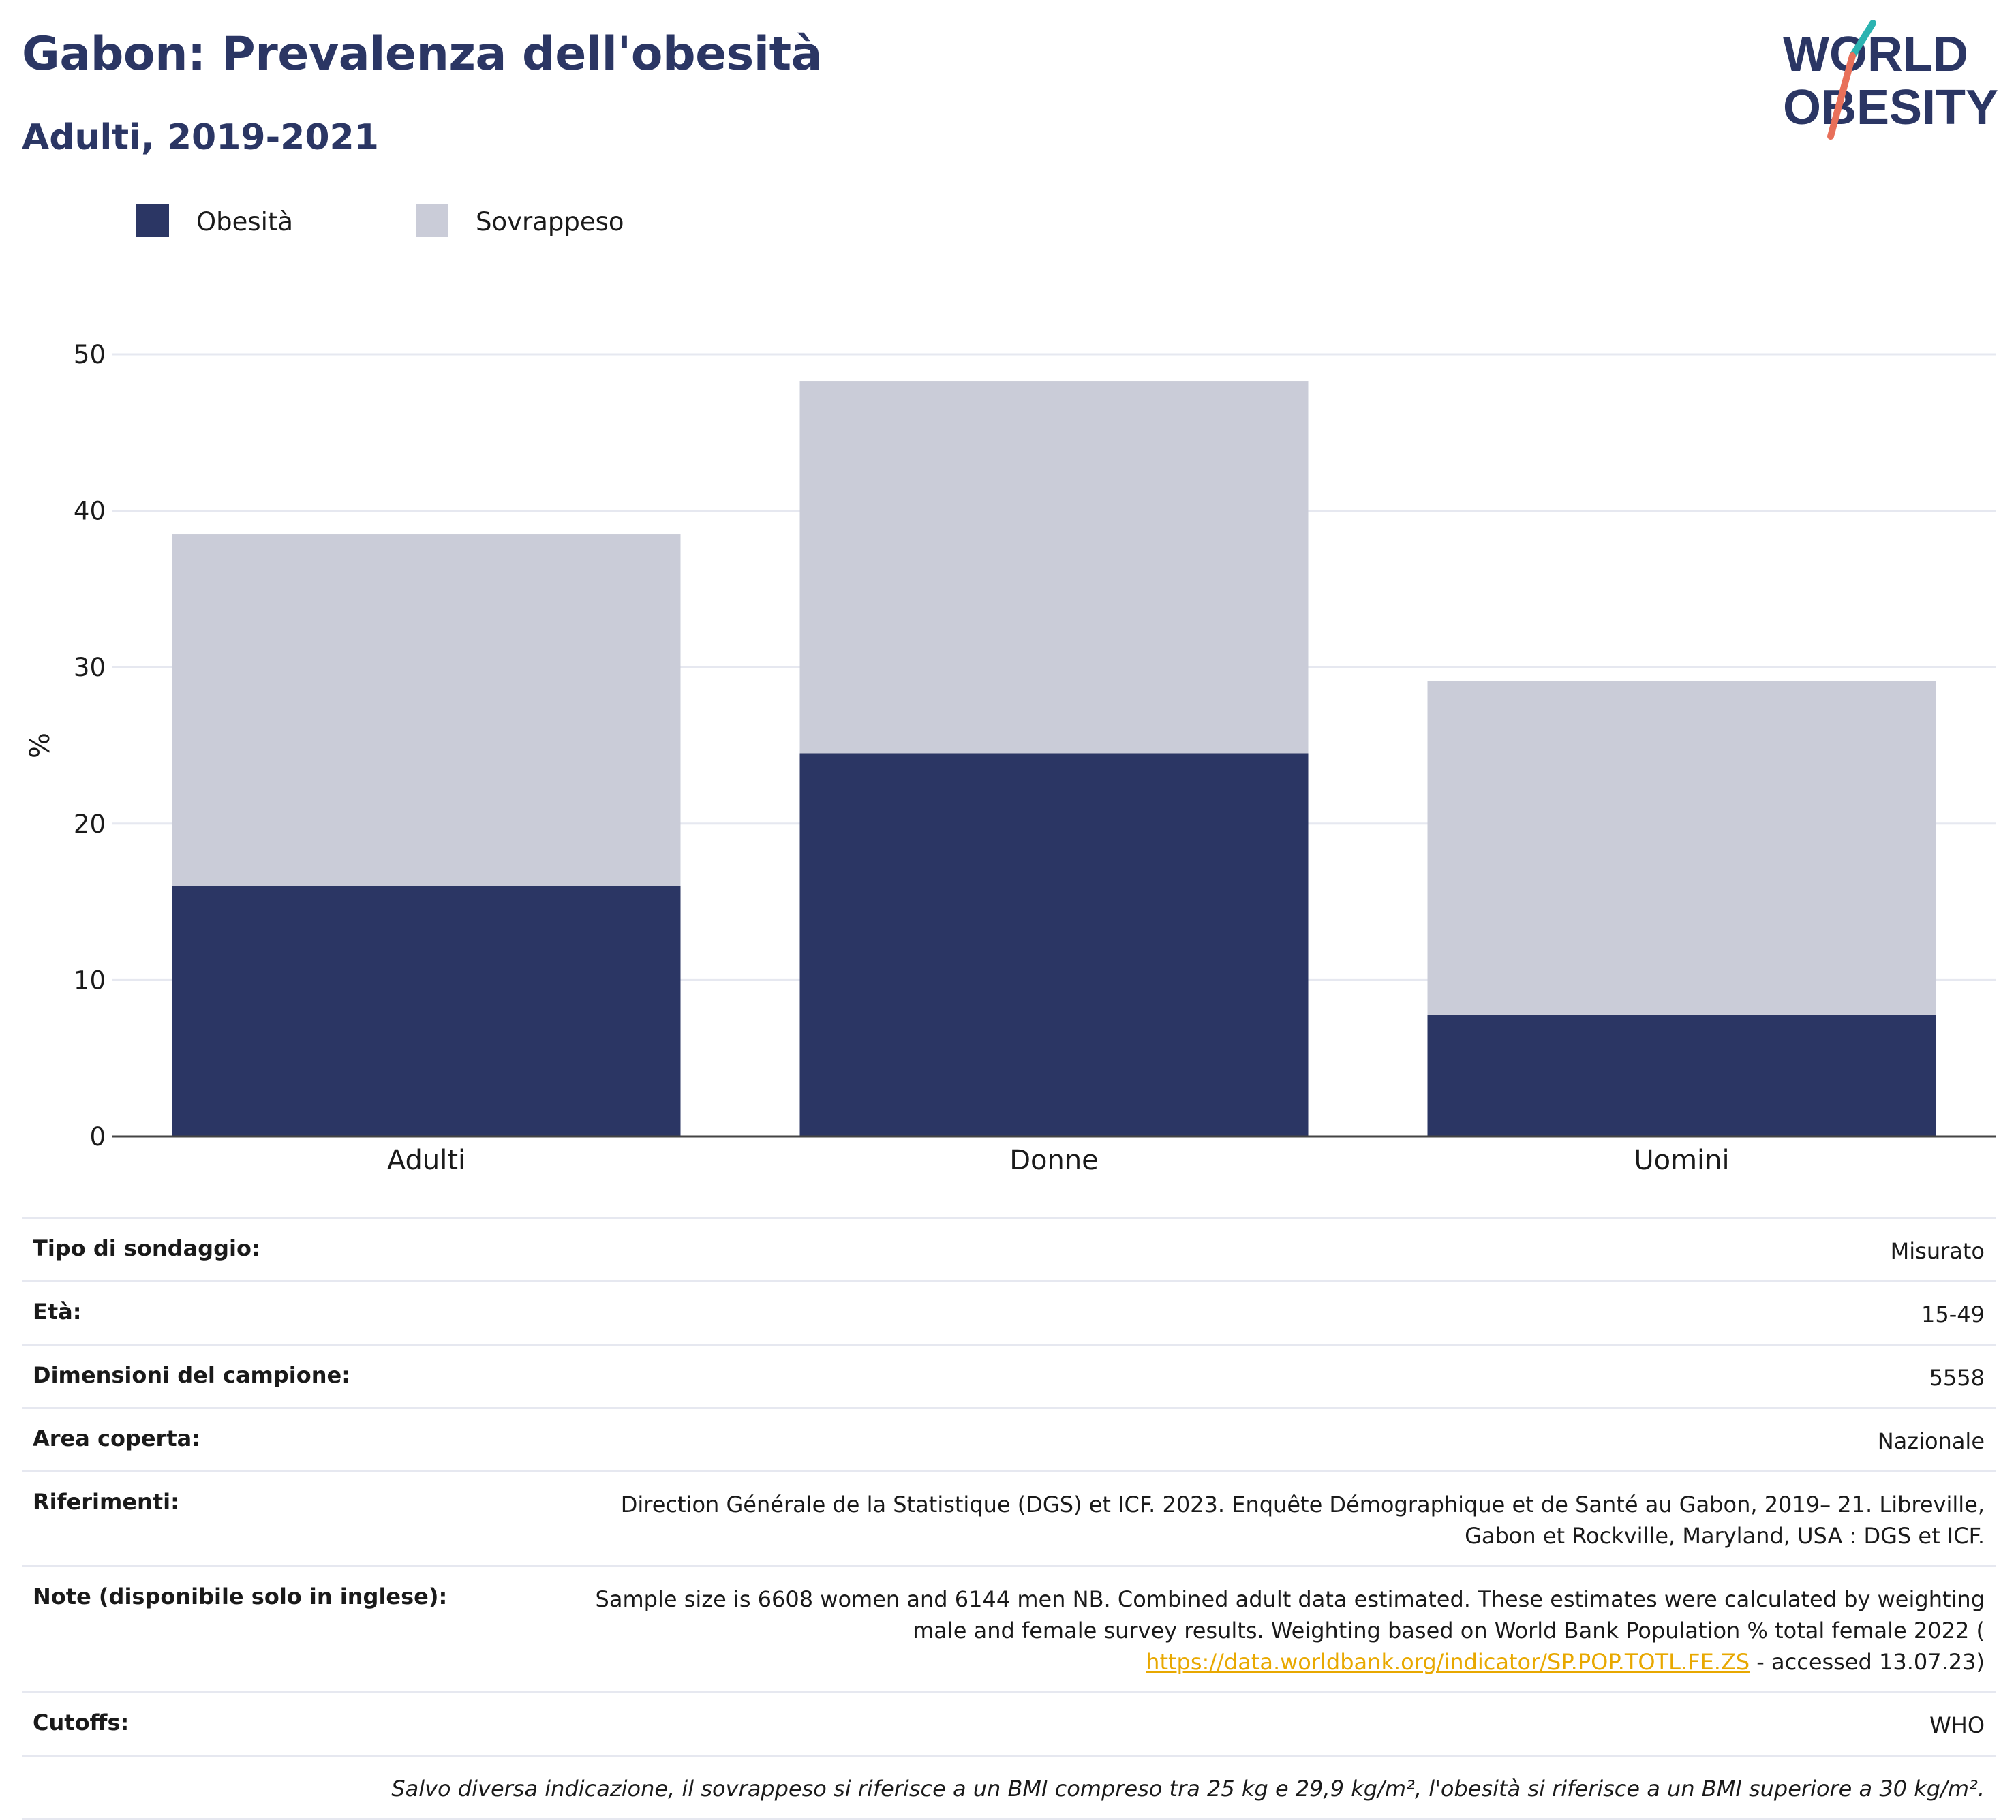  Describe the element at coordinates (1957, 1378) in the screenshot. I see `info-value: 5558` at that location.